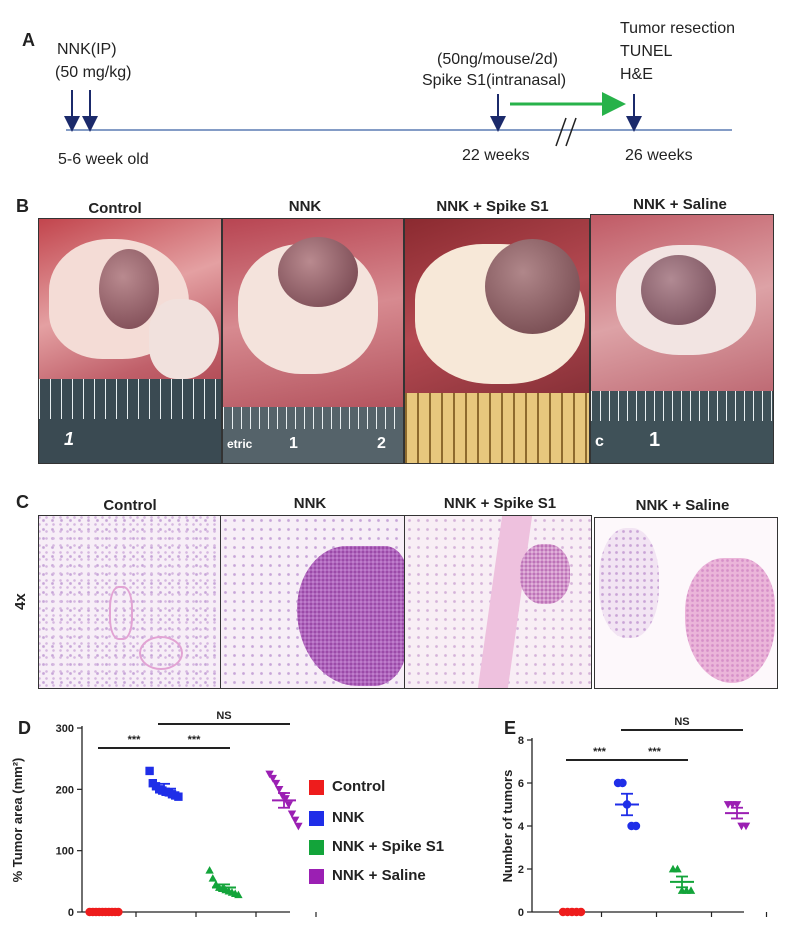  I want to click on panel-letter: E, so click(510, 728).